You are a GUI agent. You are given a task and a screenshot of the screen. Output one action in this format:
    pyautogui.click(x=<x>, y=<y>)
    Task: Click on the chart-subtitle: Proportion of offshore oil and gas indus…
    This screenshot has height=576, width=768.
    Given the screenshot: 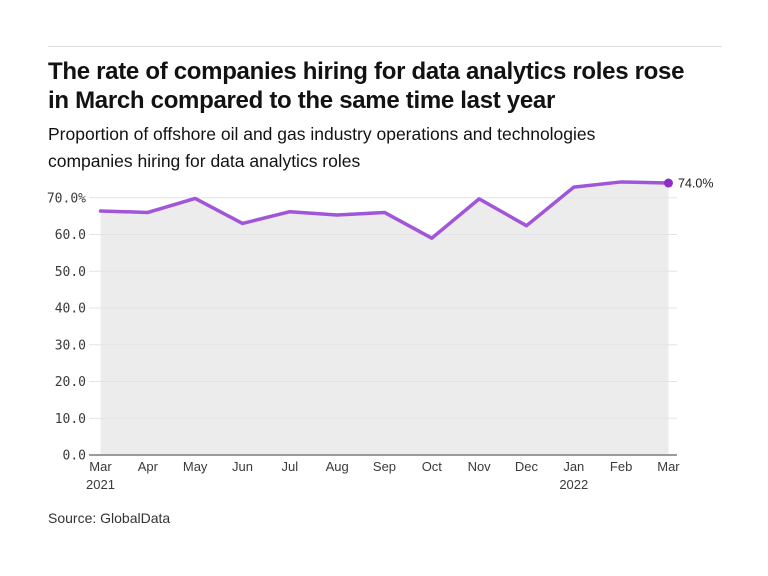 What is the action you would take?
    pyautogui.click(x=393, y=148)
    